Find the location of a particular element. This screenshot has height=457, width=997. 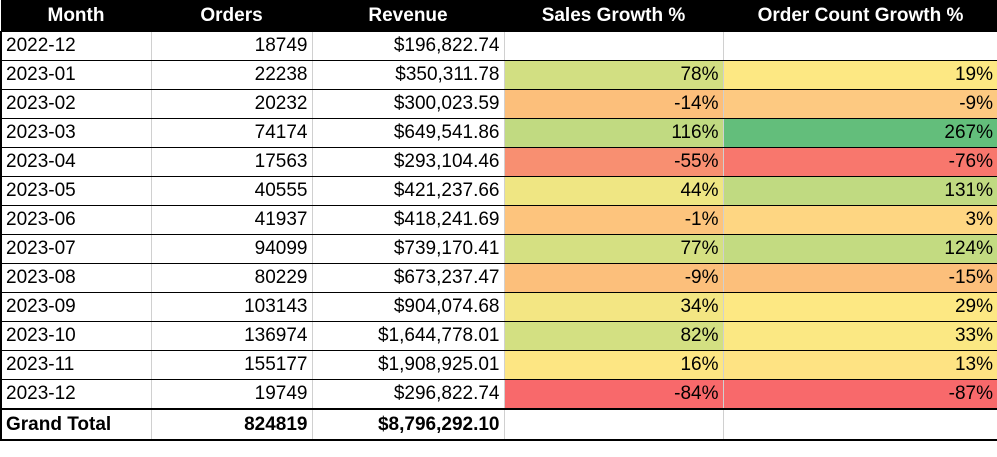

cell-orders: 155177 is located at coordinates (231, 365).